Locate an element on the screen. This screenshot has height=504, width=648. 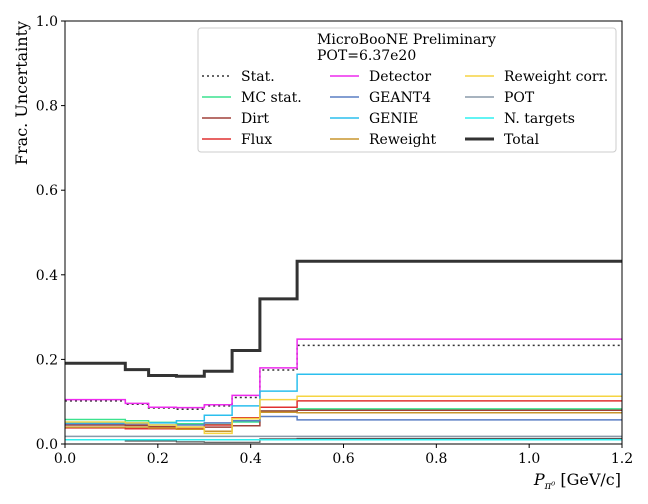
legend-item-flux: Flux is located at coordinates (237, 140).